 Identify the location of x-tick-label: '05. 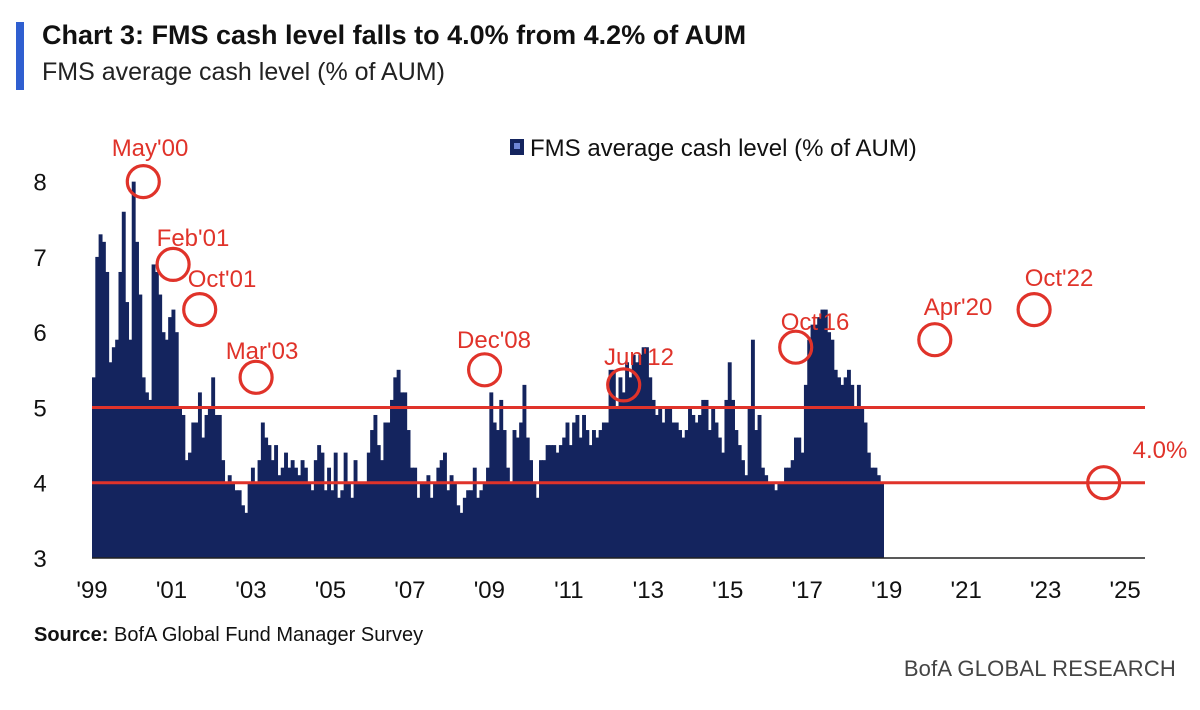
(330, 590).